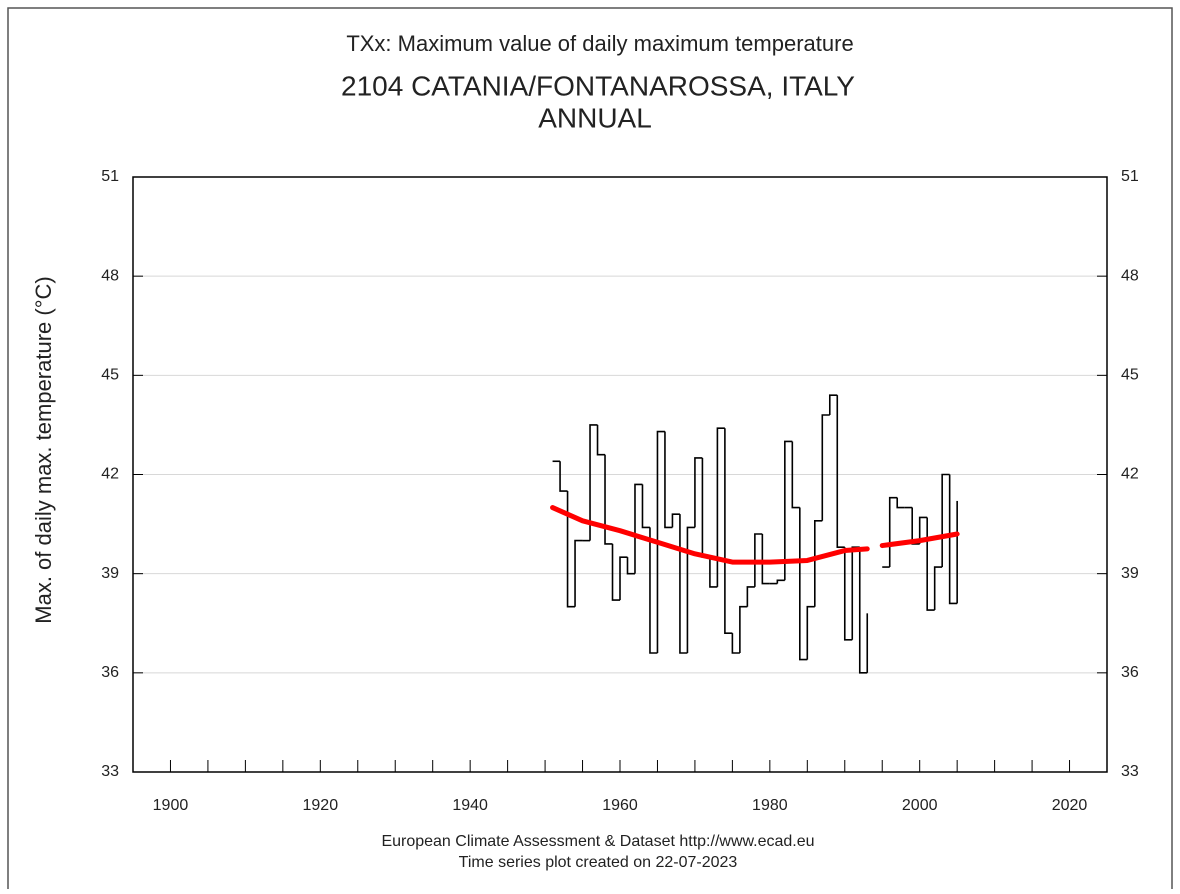 The width and height of the screenshot is (1180, 894). I want to click on y-tick-label: 51, so click(110, 176).